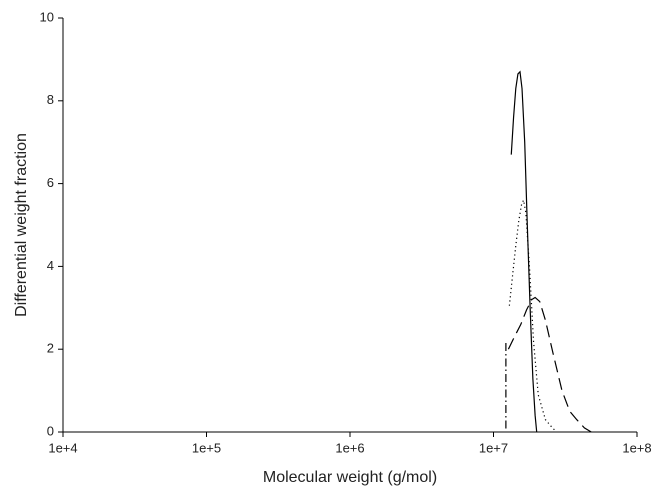  I want to click on y-axis-label: Differential weight fraction, so click(21, 225).